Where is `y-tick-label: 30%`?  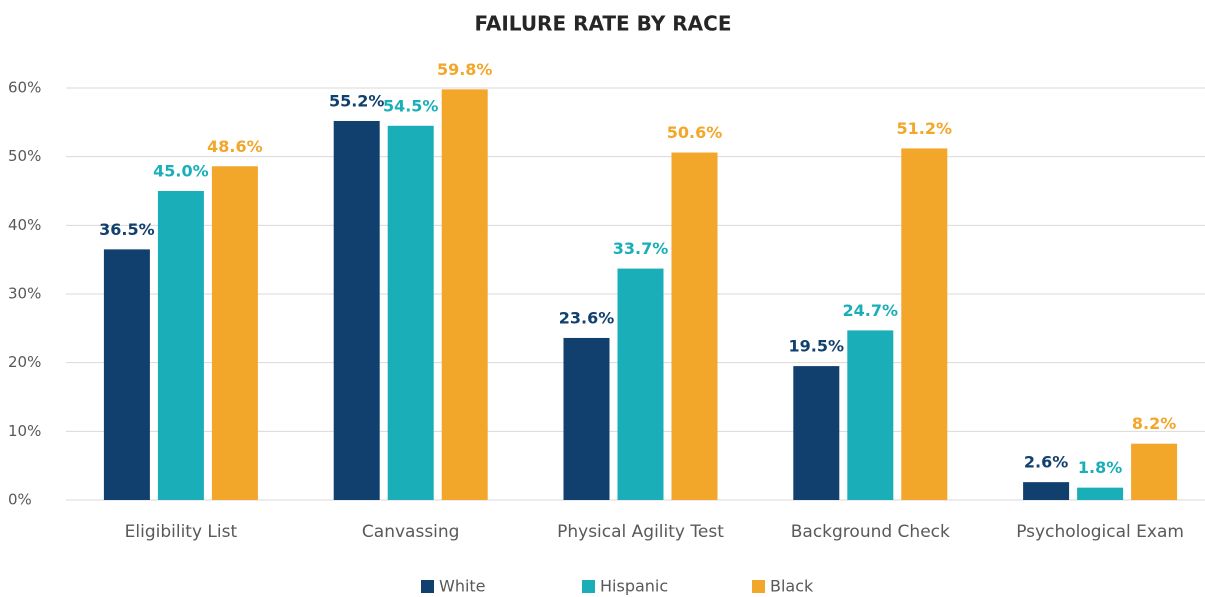 y-tick-label: 30% is located at coordinates (24, 294).